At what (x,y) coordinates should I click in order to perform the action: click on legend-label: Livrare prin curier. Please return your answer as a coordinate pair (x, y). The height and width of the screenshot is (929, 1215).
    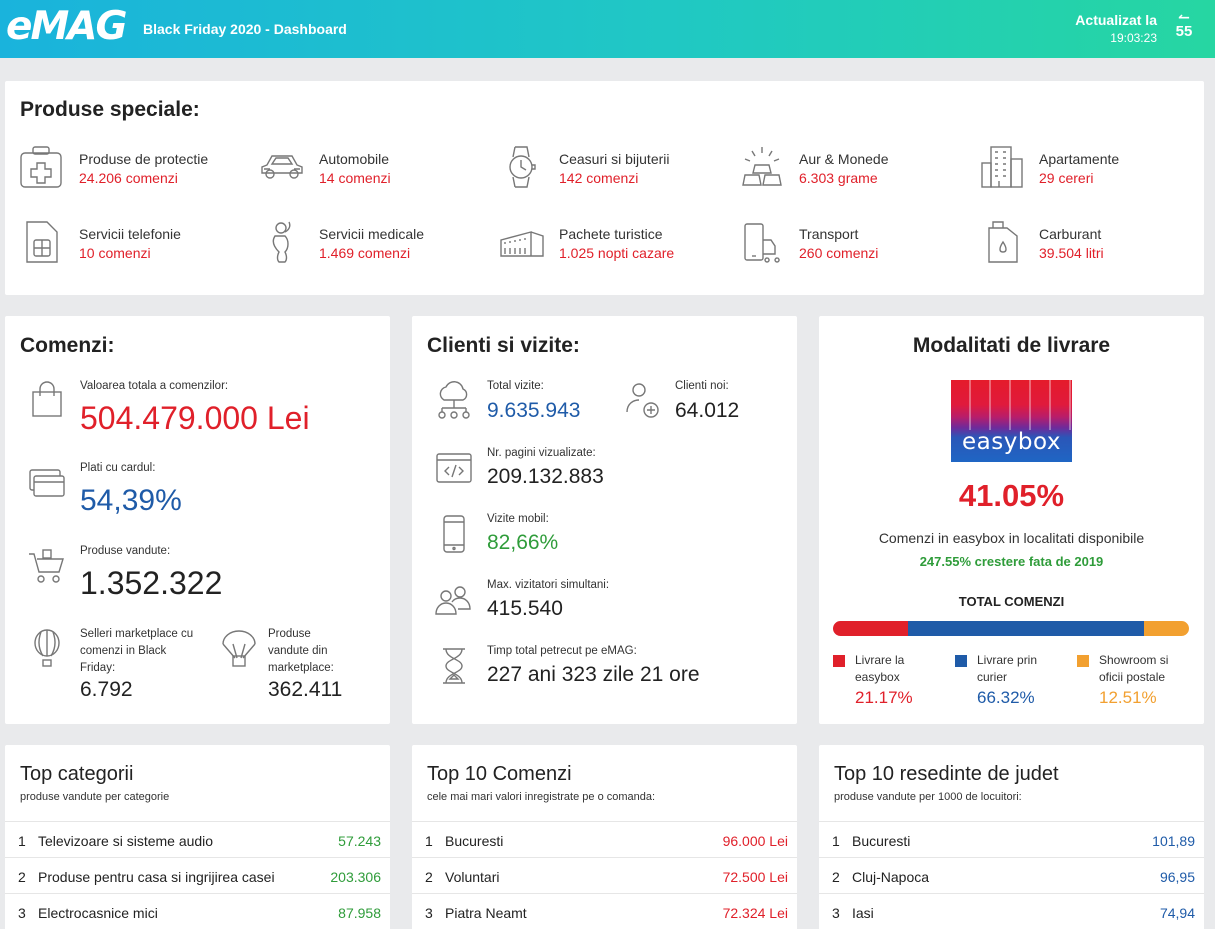
    Looking at the image, I should click on (1007, 668).